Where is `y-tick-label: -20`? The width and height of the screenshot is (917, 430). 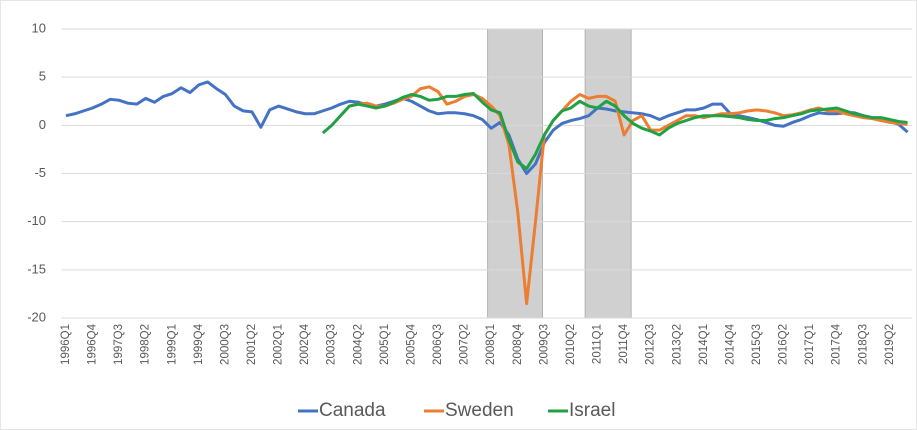
y-tick-label: -20 is located at coordinates (36, 316).